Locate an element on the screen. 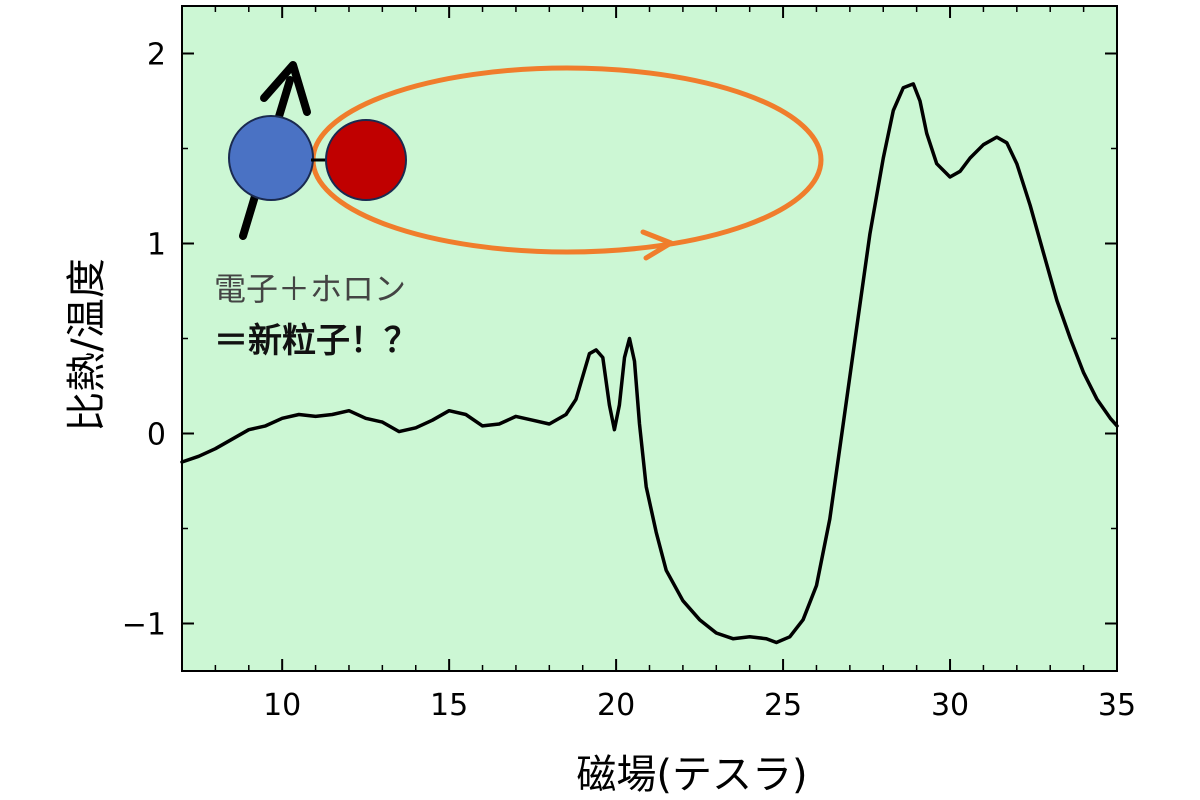 The width and height of the screenshot is (1200, 800). spin-arrowhead is located at coordinates (285, 88).